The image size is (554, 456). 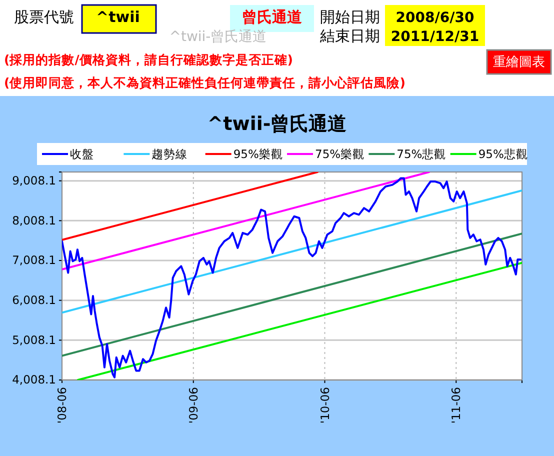 I want to click on x-tick-label: '08-06, so click(x=62, y=405).